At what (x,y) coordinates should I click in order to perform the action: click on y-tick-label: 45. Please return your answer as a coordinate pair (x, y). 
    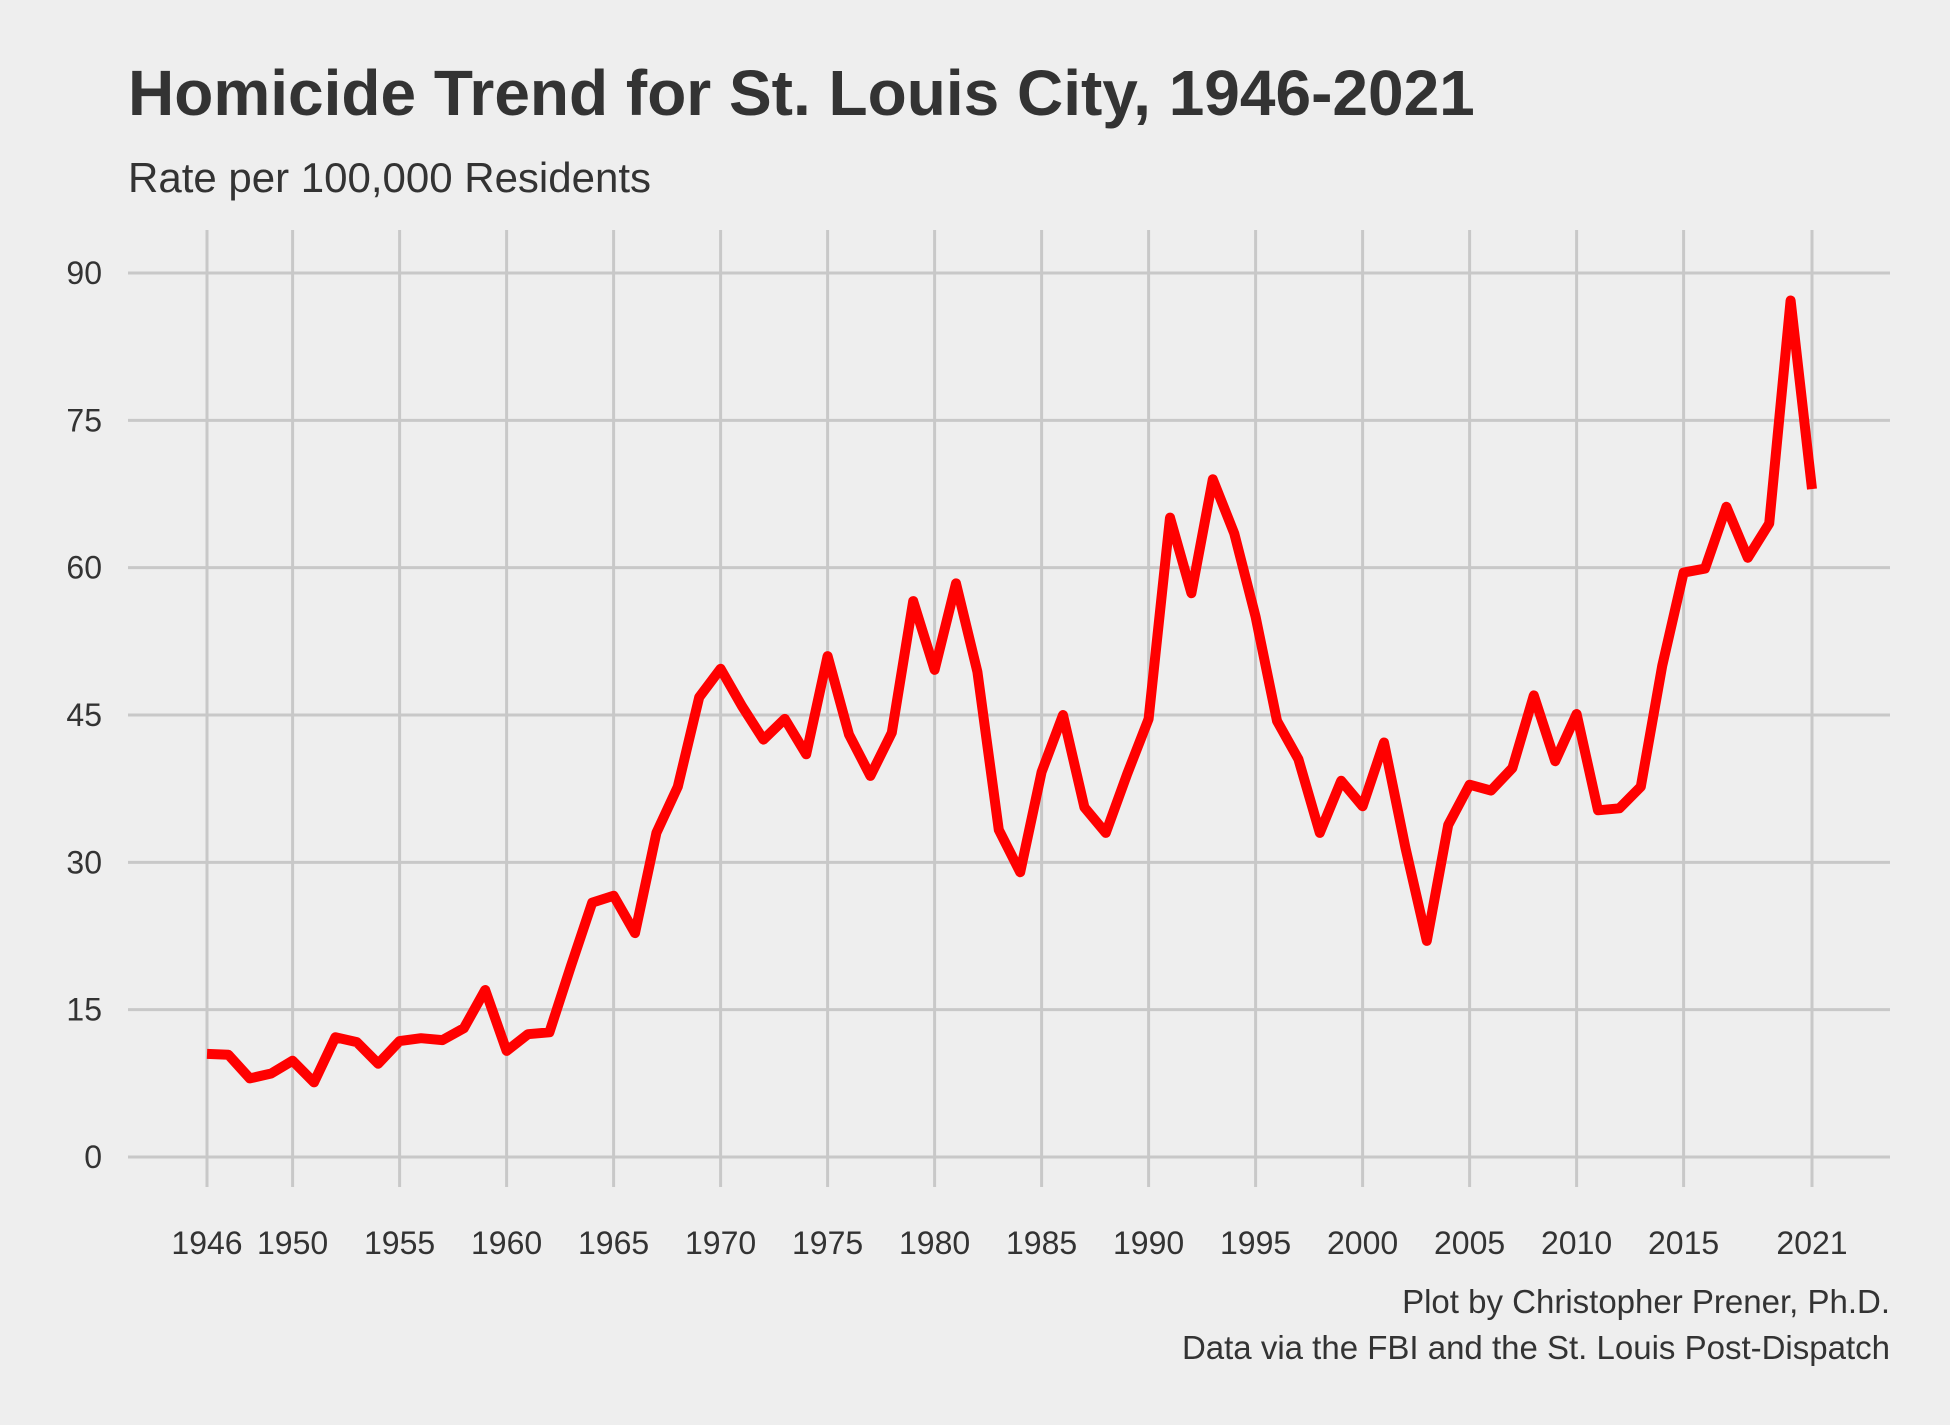
    Looking at the image, I should click on (84, 715).